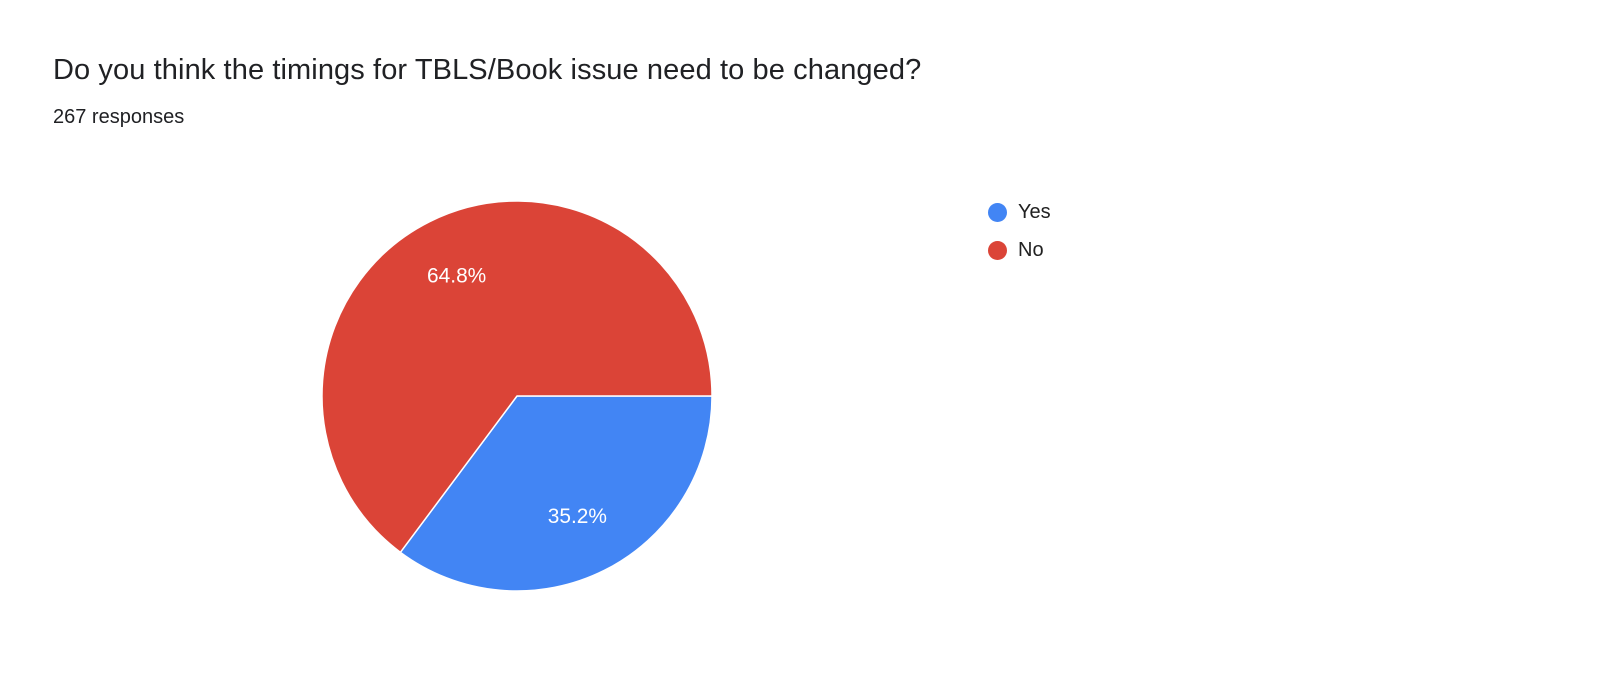 This screenshot has width=1600, height=673. I want to click on legend-label-yes: Yes, so click(1034, 212).